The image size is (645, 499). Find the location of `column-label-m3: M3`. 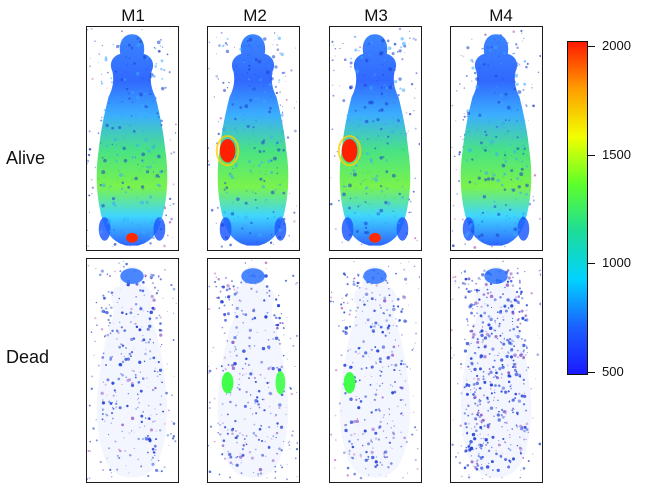

column-label-m3: M3 is located at coordinates (376, 15).